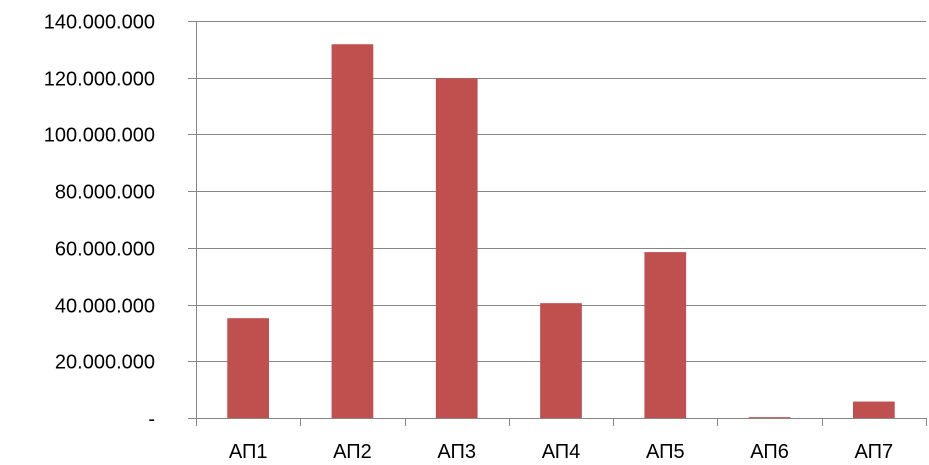 This screenshot has width=929, height=465. I want to click on y-tick-label: 20.000.000, so click(105, 363).